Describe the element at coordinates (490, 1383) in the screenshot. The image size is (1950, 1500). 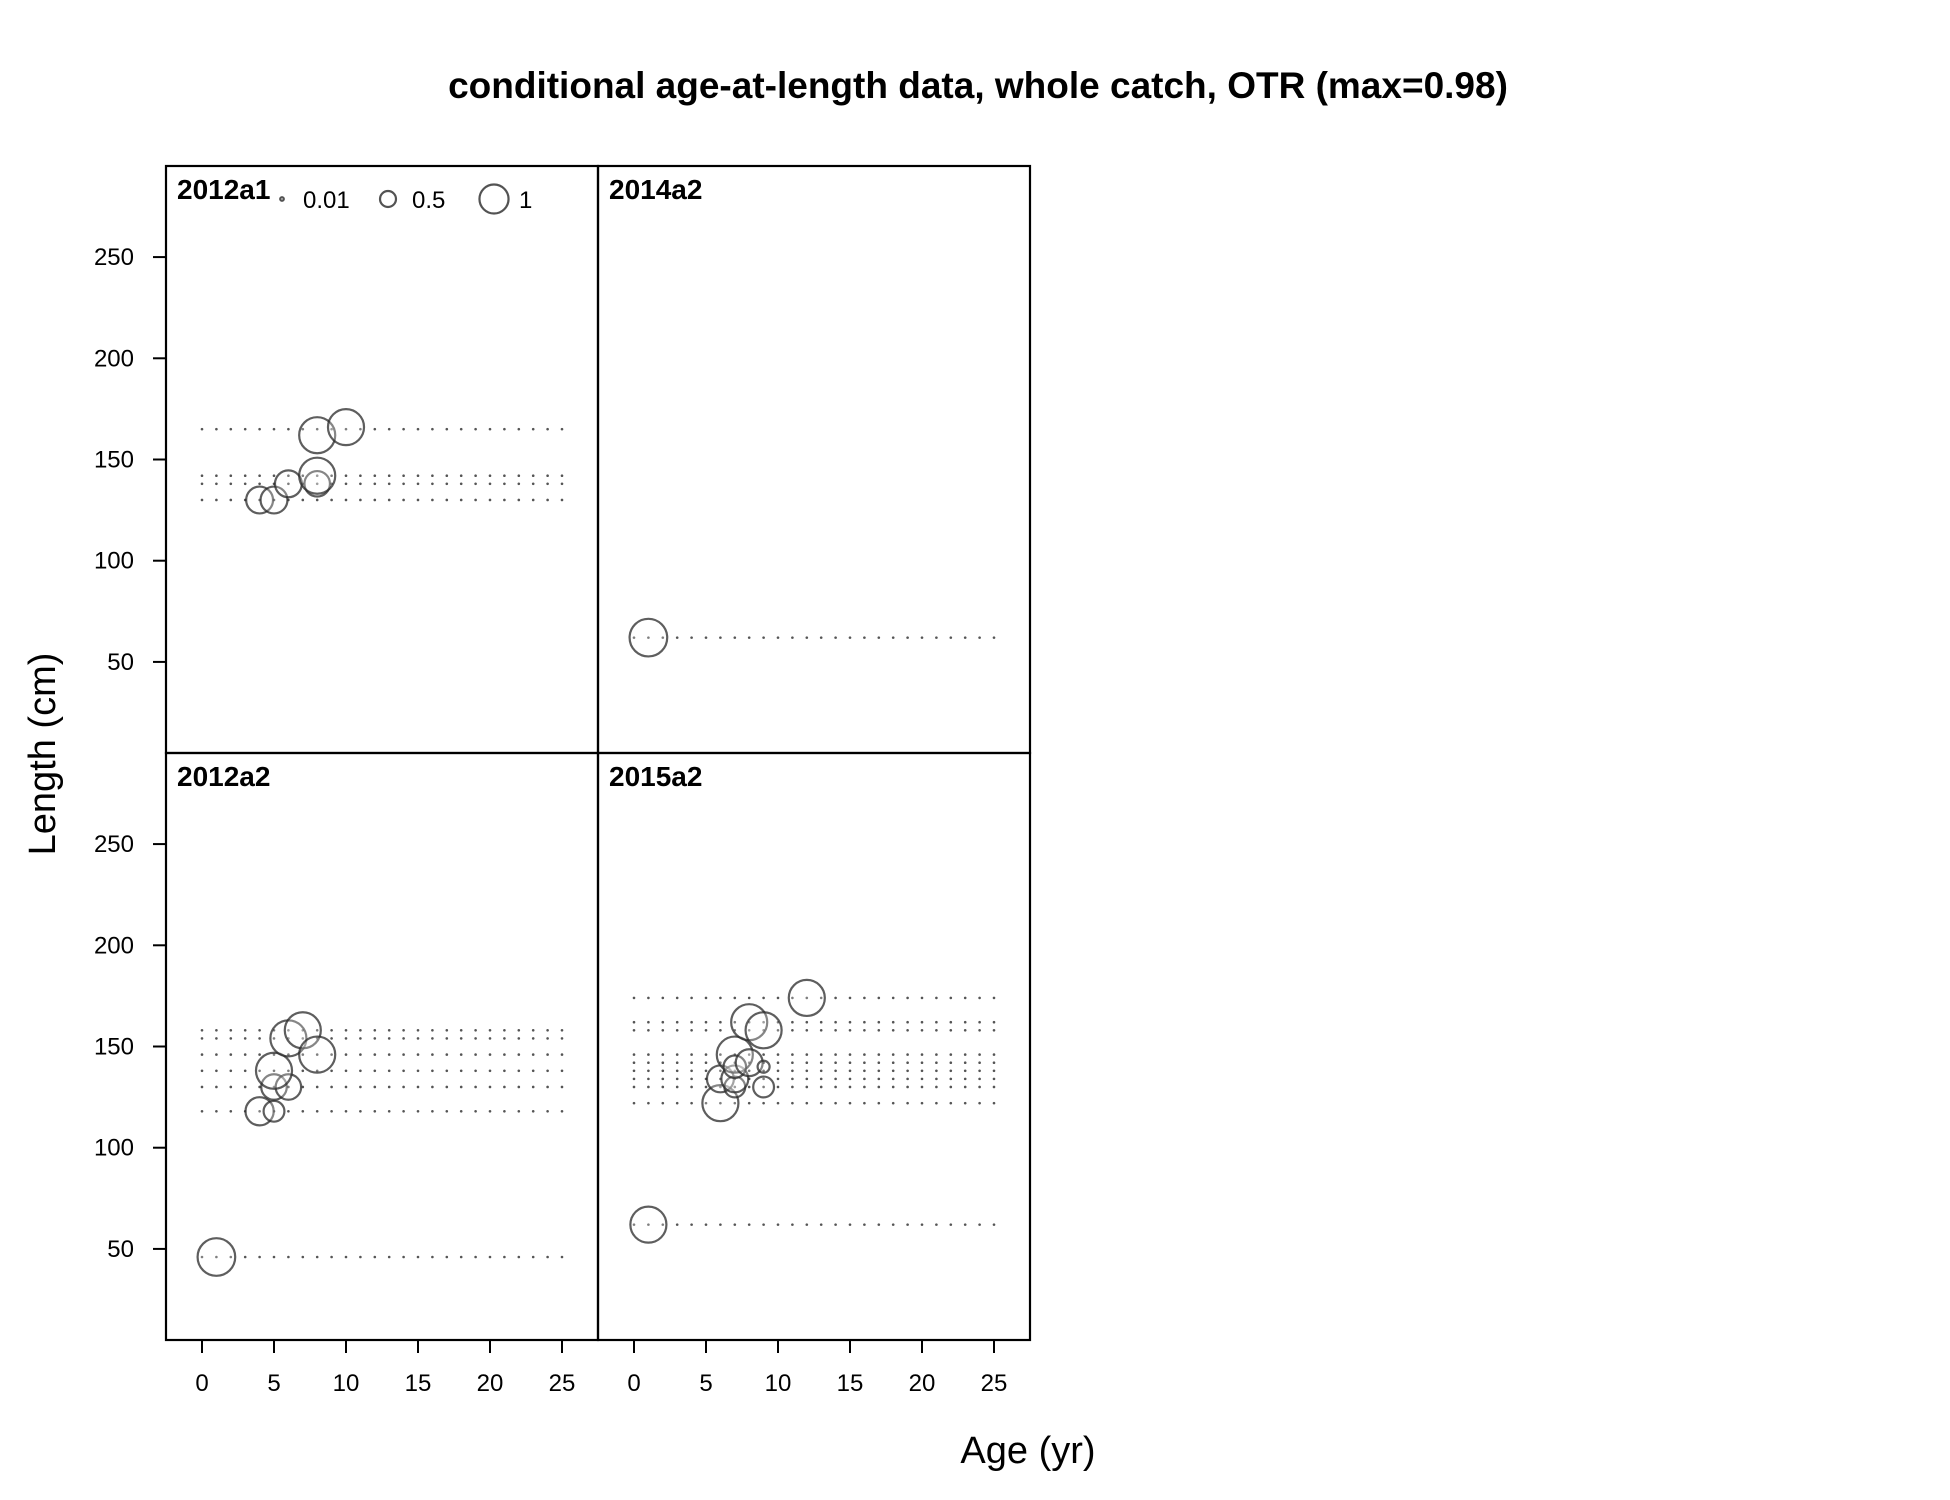
I see `x-tick-label: 20` at that location.